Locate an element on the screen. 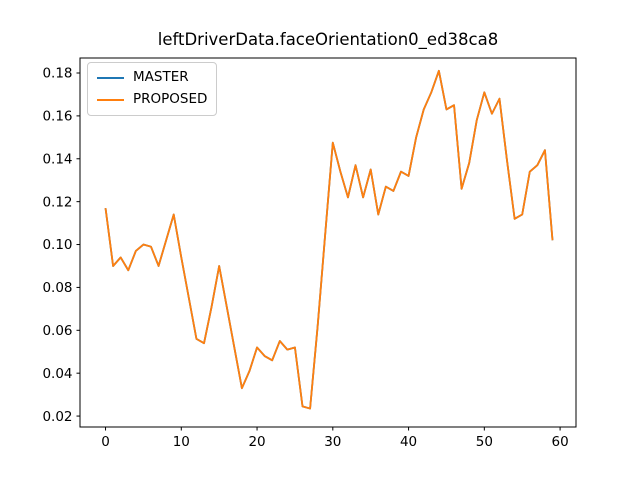 The image size is (640, 480). legend-label-master: MASTER is located at coordinates (161, 77).